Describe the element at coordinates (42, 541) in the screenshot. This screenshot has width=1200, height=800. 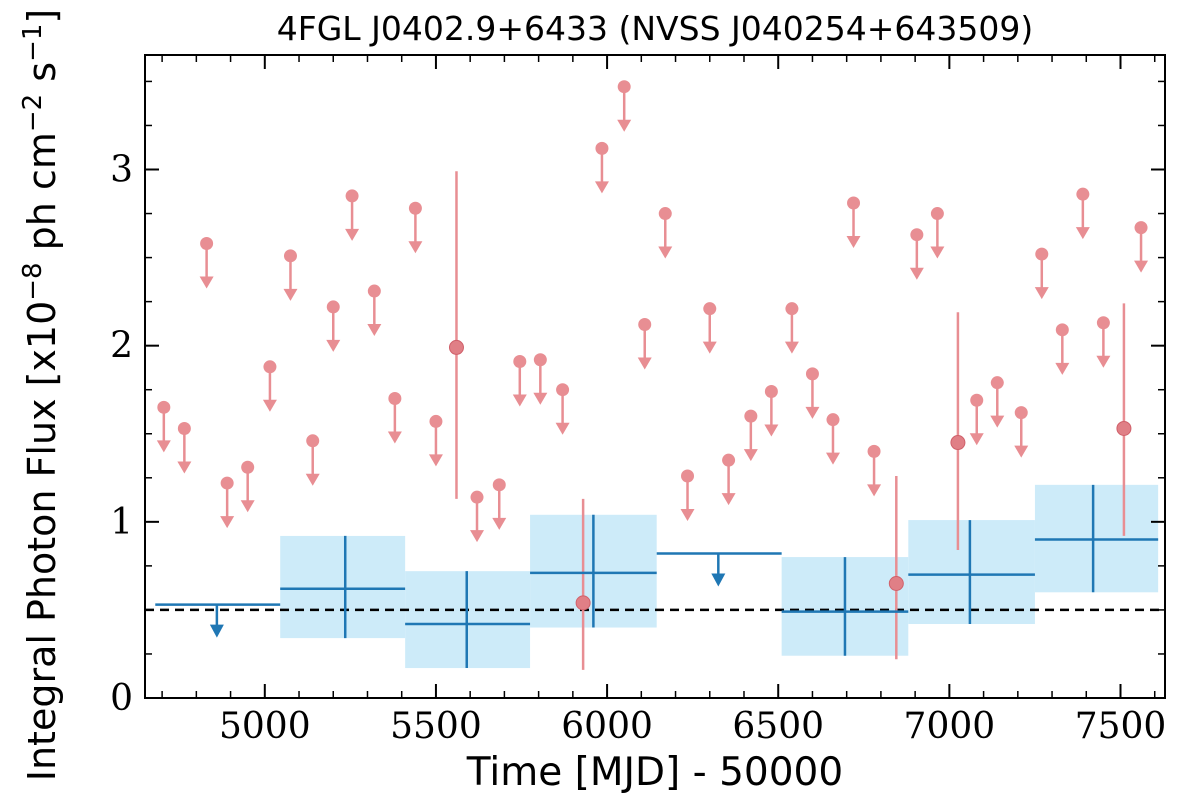
I see `y-label-prefix: Integral Photon Flux [x10` at that location.